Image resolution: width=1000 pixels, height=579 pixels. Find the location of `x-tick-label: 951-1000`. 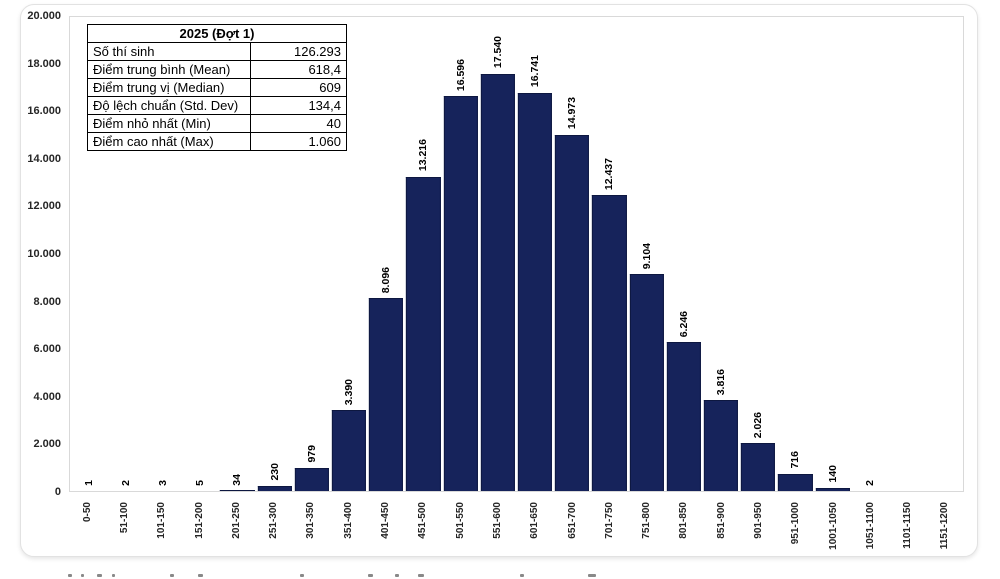

x-tick-label: 951-1000 is located at coordinates (796, 523).